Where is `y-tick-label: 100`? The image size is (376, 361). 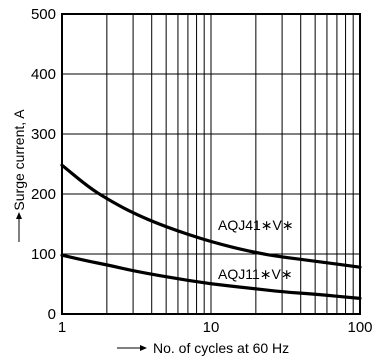 y-tick-label: 100 is located at coordinates (43, 254).